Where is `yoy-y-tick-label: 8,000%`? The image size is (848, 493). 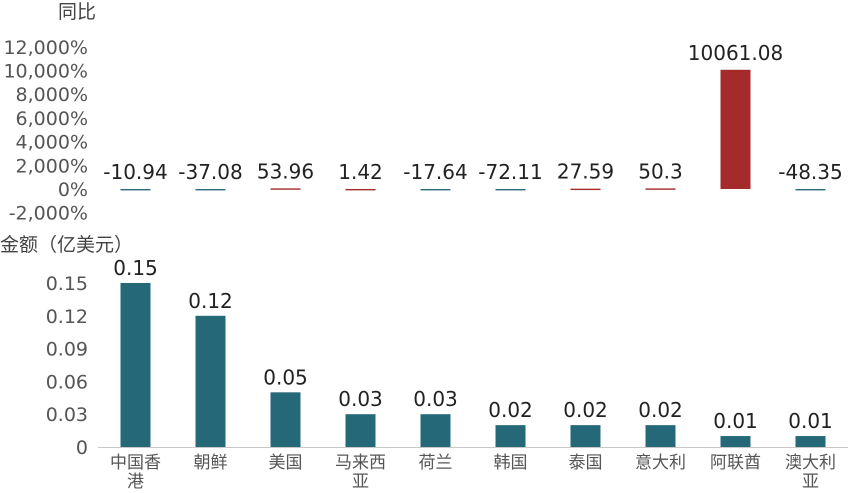 yoy-y-tick-label: 8,000% is located at coordinates (52, 95).